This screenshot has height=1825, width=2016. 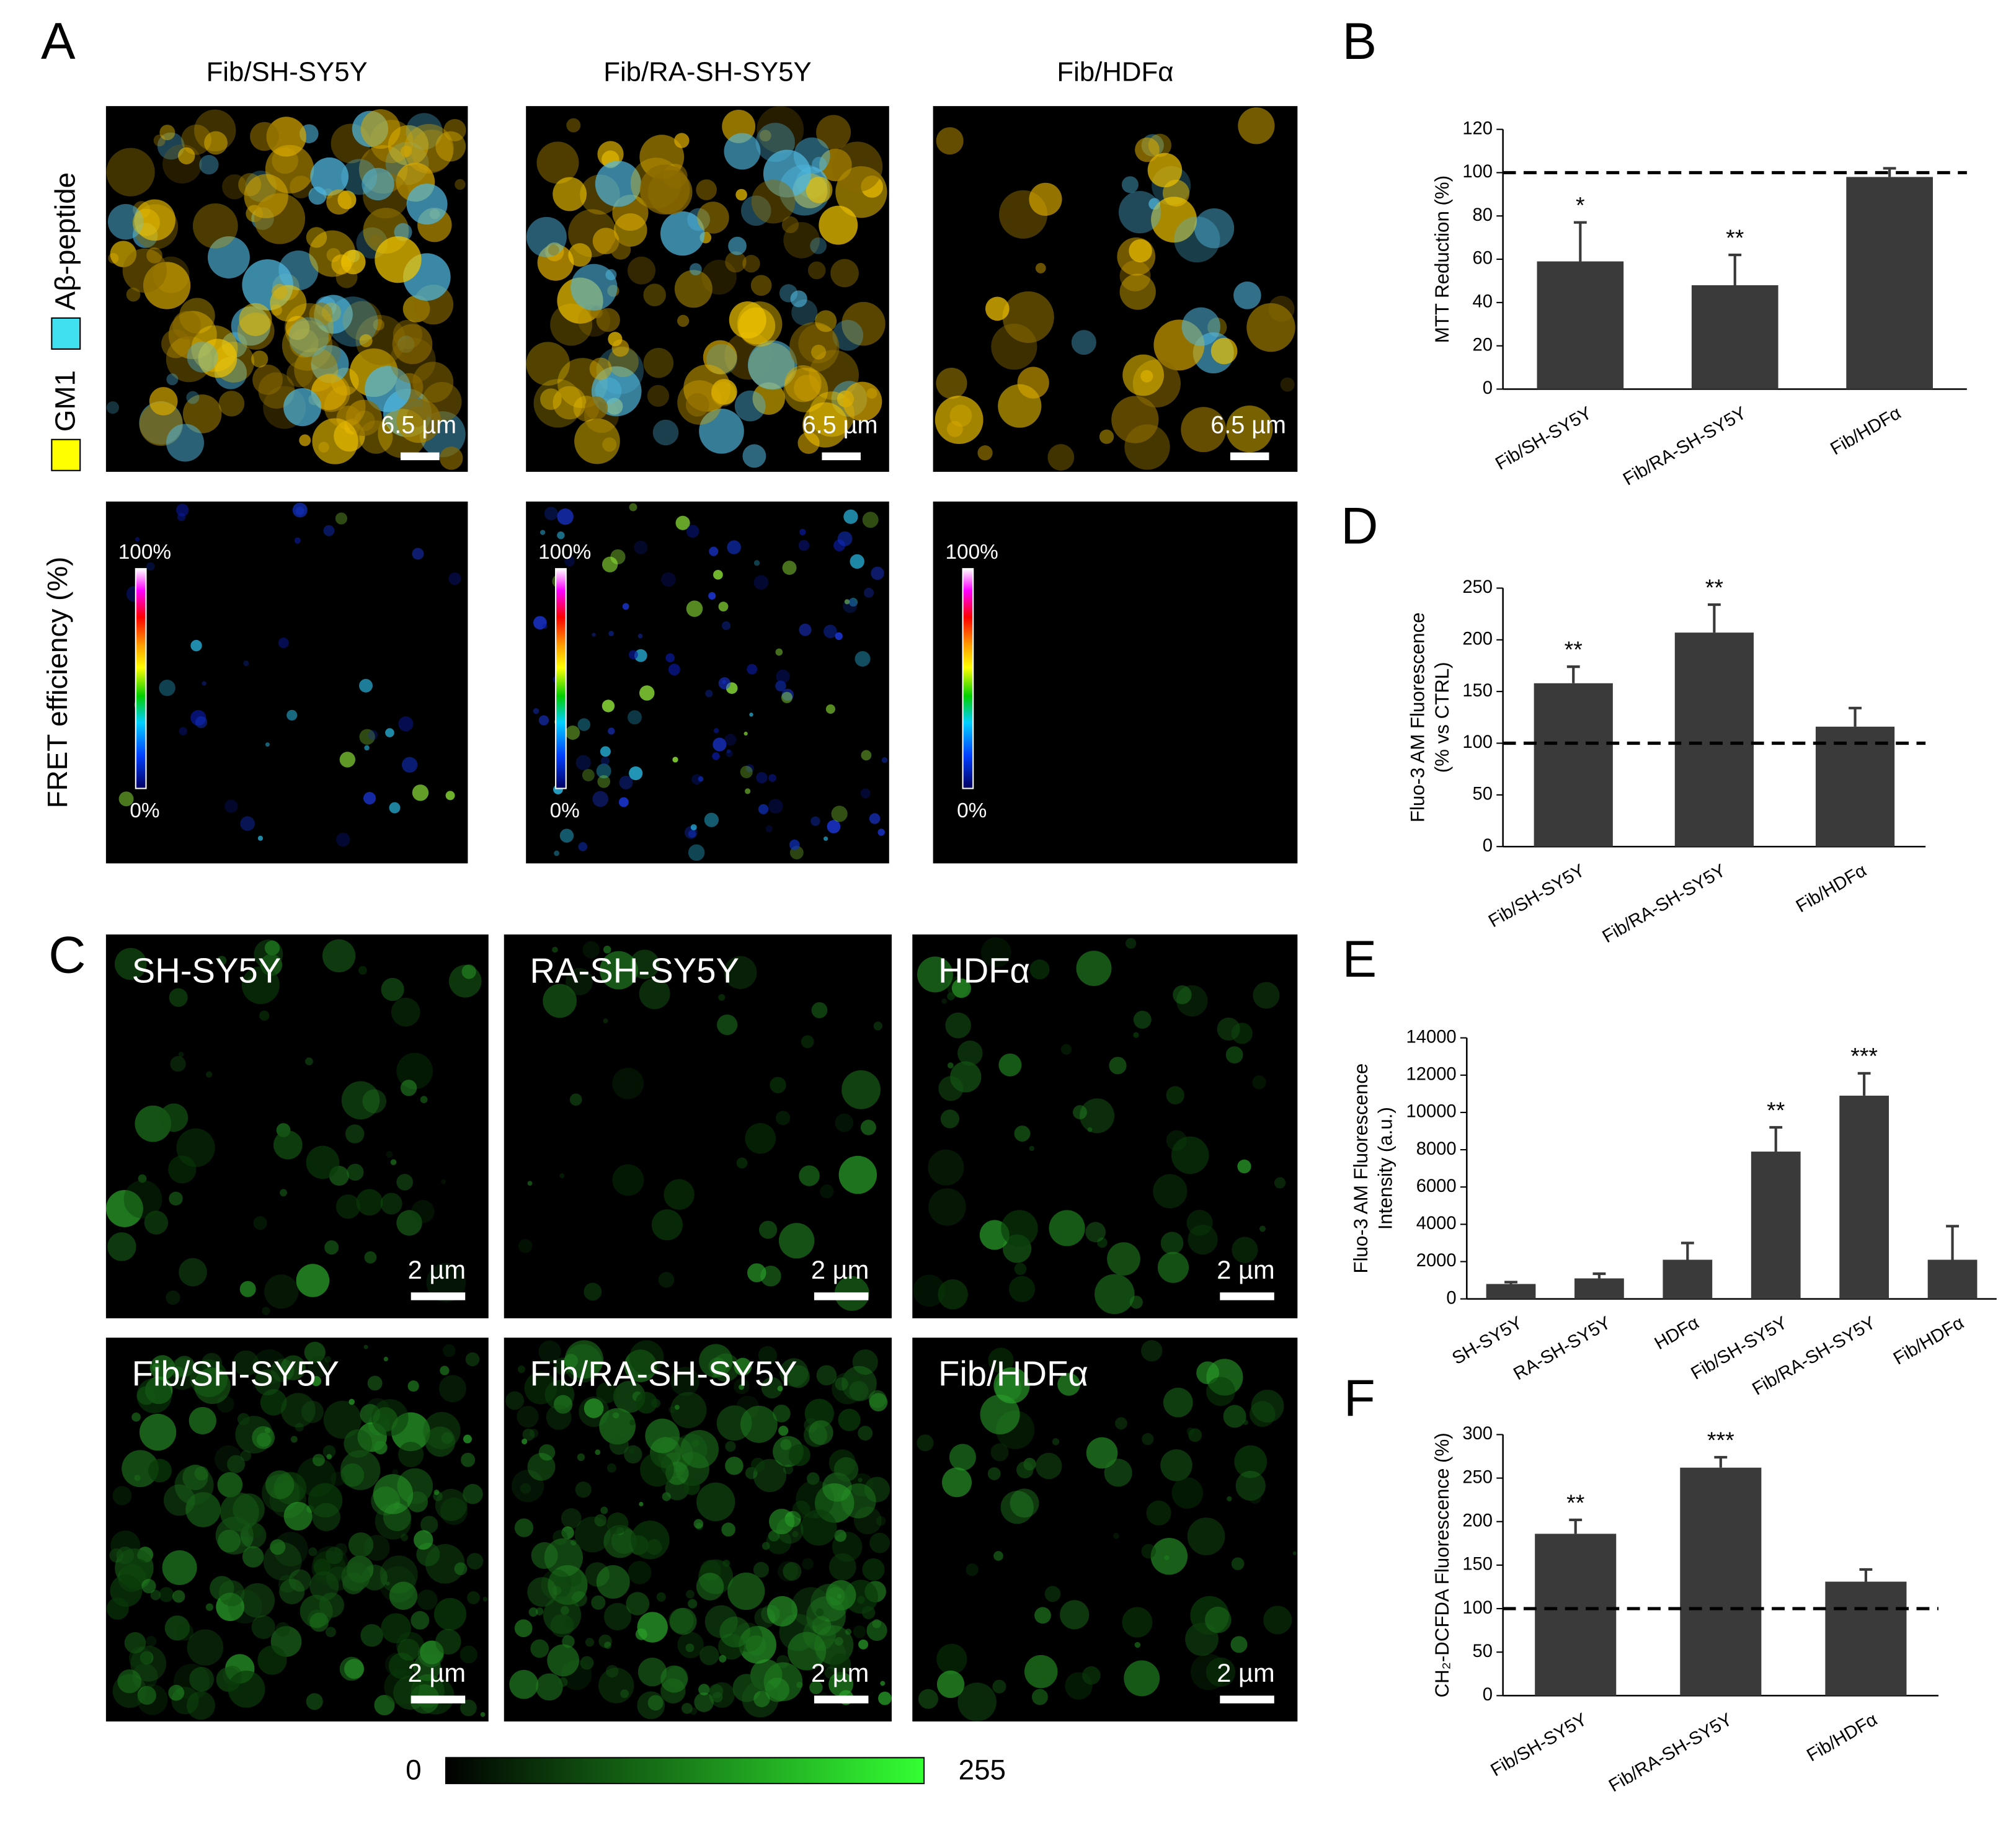 I want to click on y-tick-label: 10000, so click(x=1431, y=1112).